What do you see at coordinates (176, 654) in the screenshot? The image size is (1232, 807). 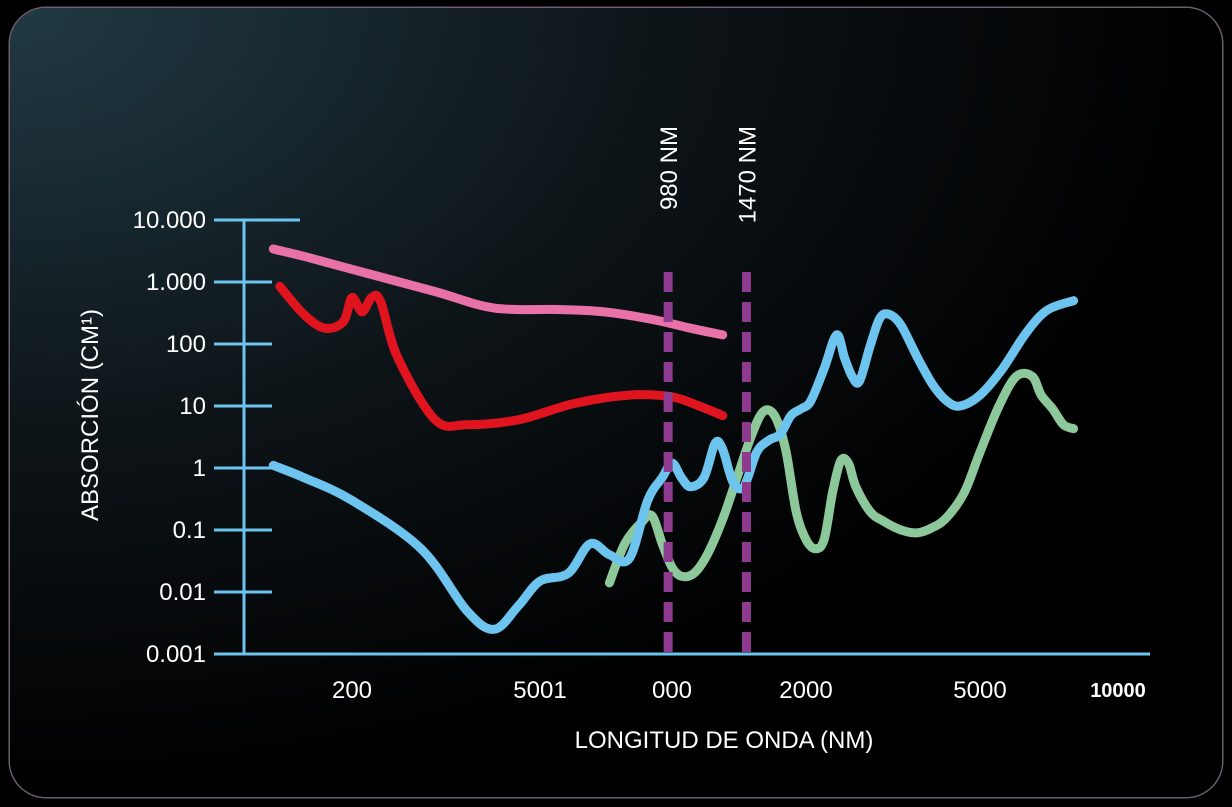 I see `y-tick-label: 0.001` at bounding box center [176, 654].